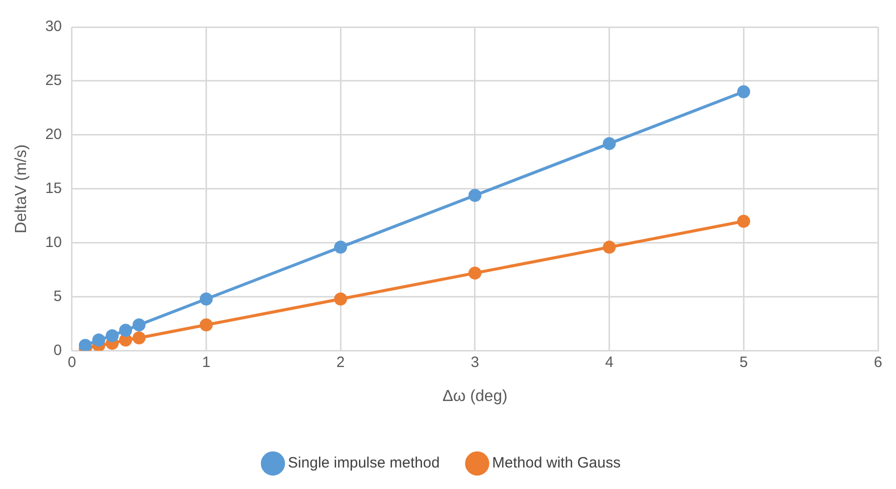 The image size is (896, 489). Describe the element at coordinates (878, 362) in the screenshot. I see `x-tick-label: 6` at that location.